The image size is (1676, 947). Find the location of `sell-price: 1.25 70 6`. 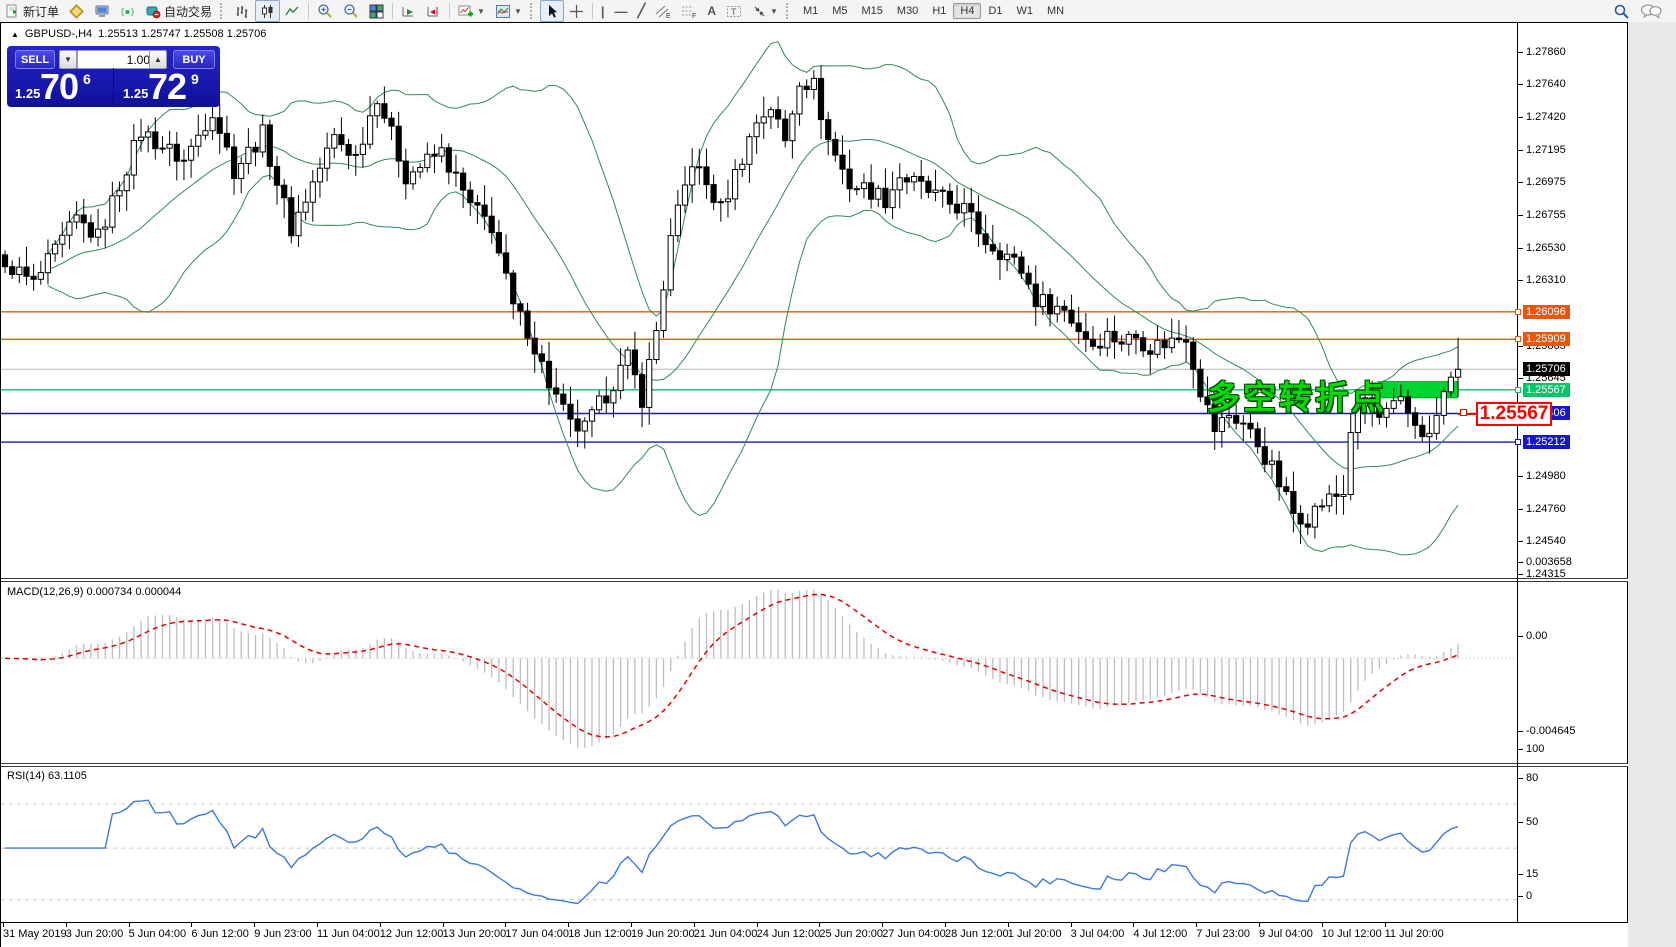

sell-price: 1.25 70 6 is located at coordinates (53, 86).